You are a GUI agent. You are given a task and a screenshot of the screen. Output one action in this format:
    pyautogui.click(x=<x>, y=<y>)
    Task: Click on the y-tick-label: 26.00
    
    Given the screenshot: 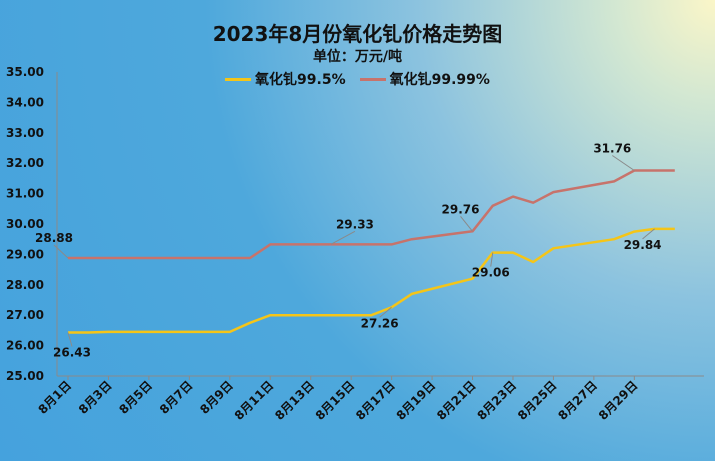 What is the action you would take?
    pyautogui.click(x=25, y=346)
    